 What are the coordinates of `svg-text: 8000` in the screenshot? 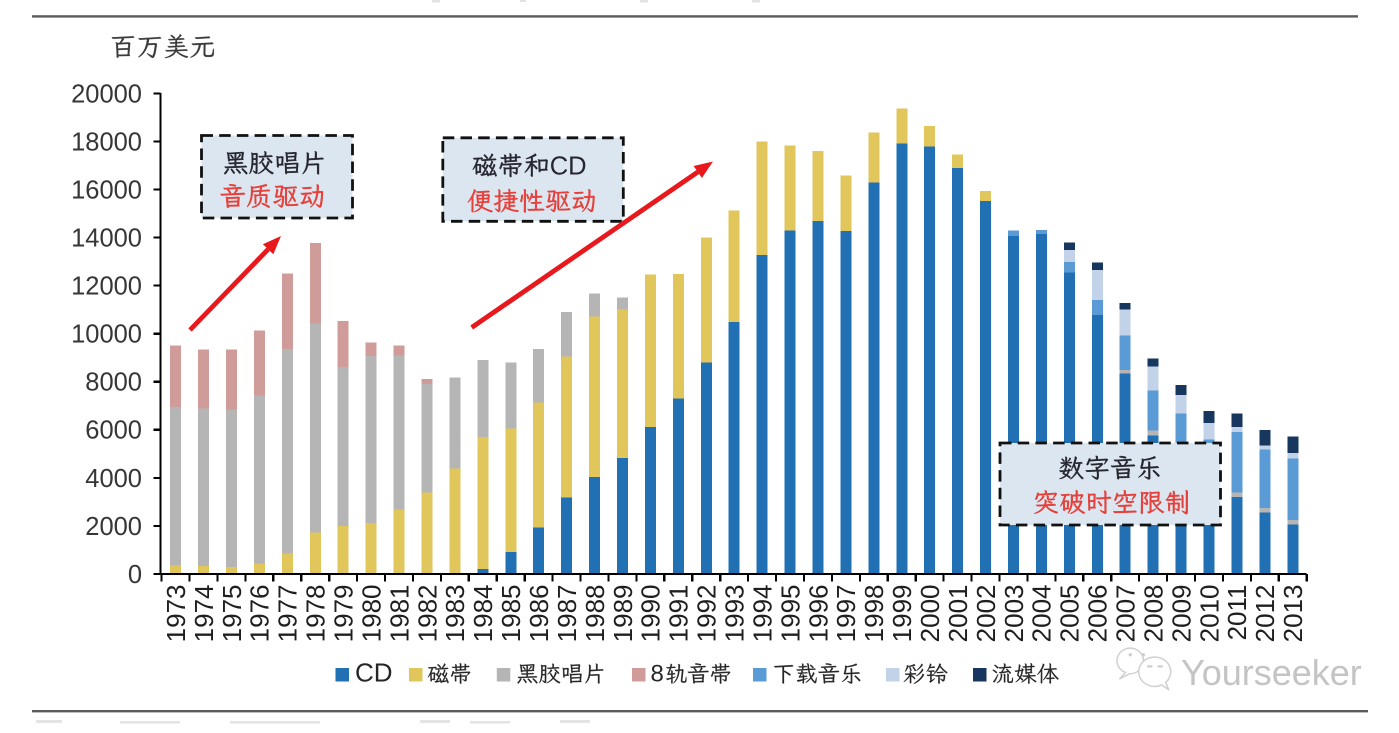 It's located at (113, 383).